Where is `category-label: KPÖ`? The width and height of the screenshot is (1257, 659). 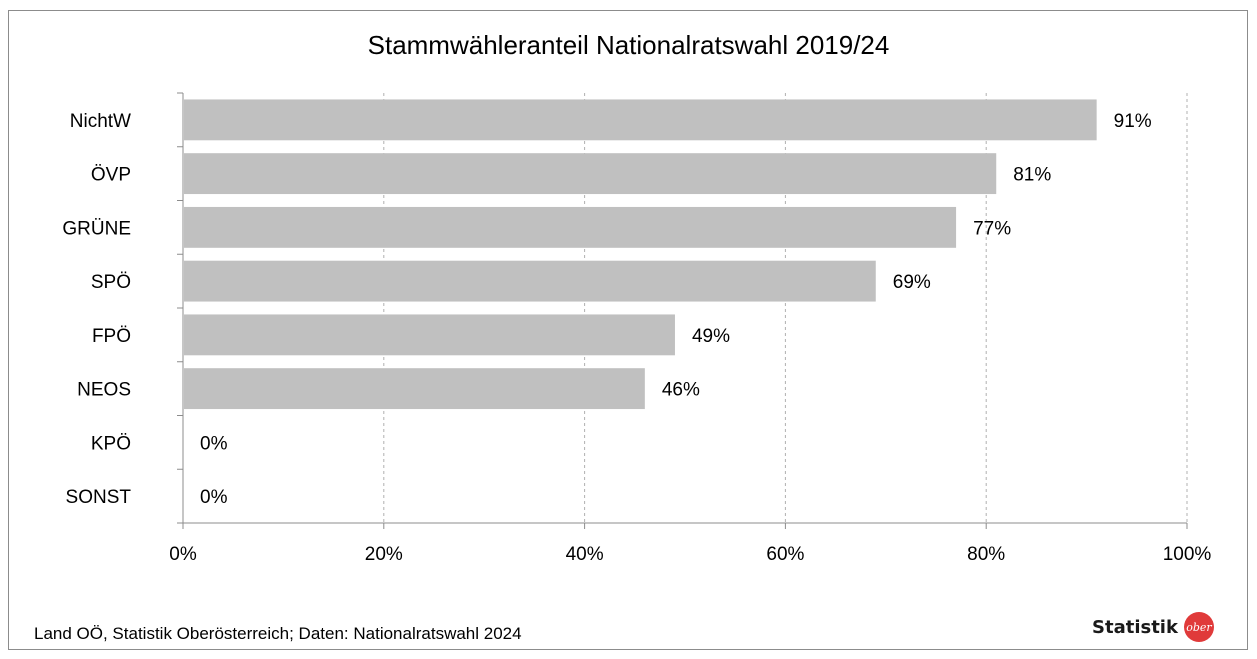 category-label: KPÖ is located at coordinates (111, 443).